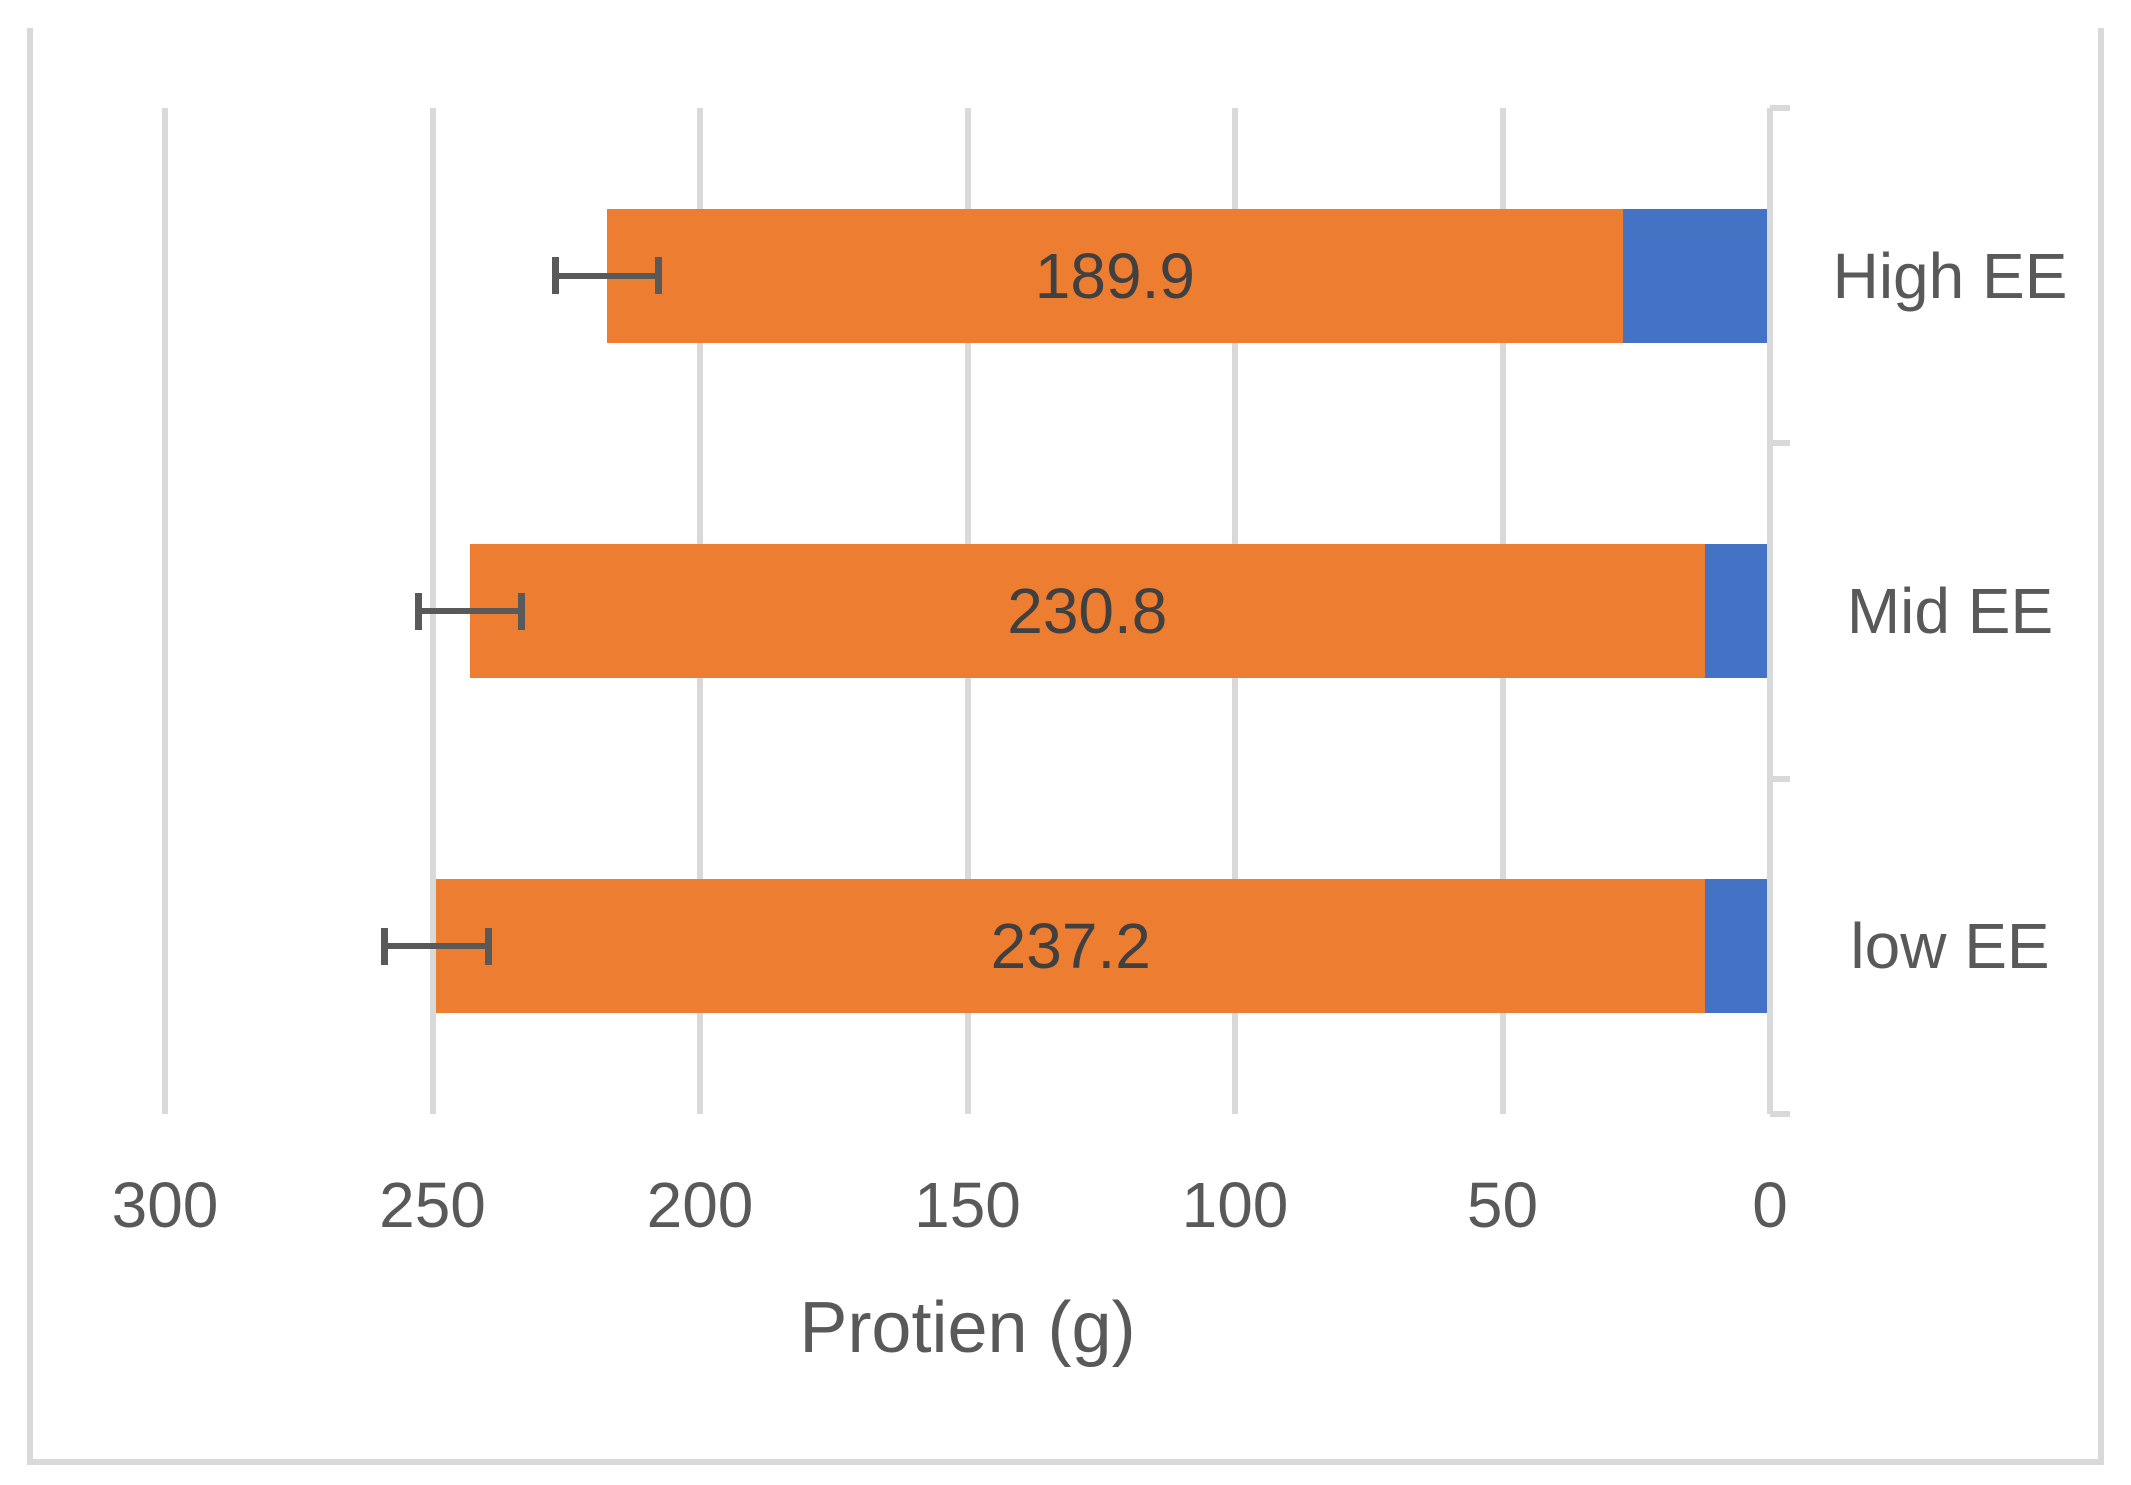 Image resolution: width=2131 pixels, height=1485 pixels. Describe the element at coordinates (967, 1205) in the screenshot. I see `x-tick-label: 150` at that location.